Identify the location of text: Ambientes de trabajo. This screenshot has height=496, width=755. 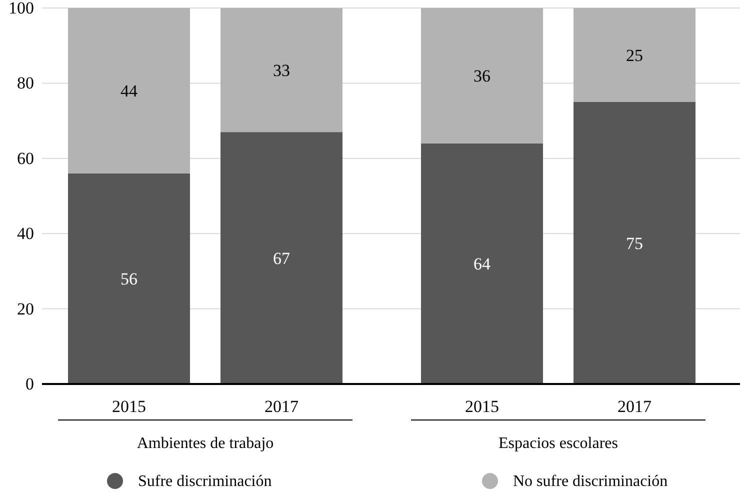
(205, 443).